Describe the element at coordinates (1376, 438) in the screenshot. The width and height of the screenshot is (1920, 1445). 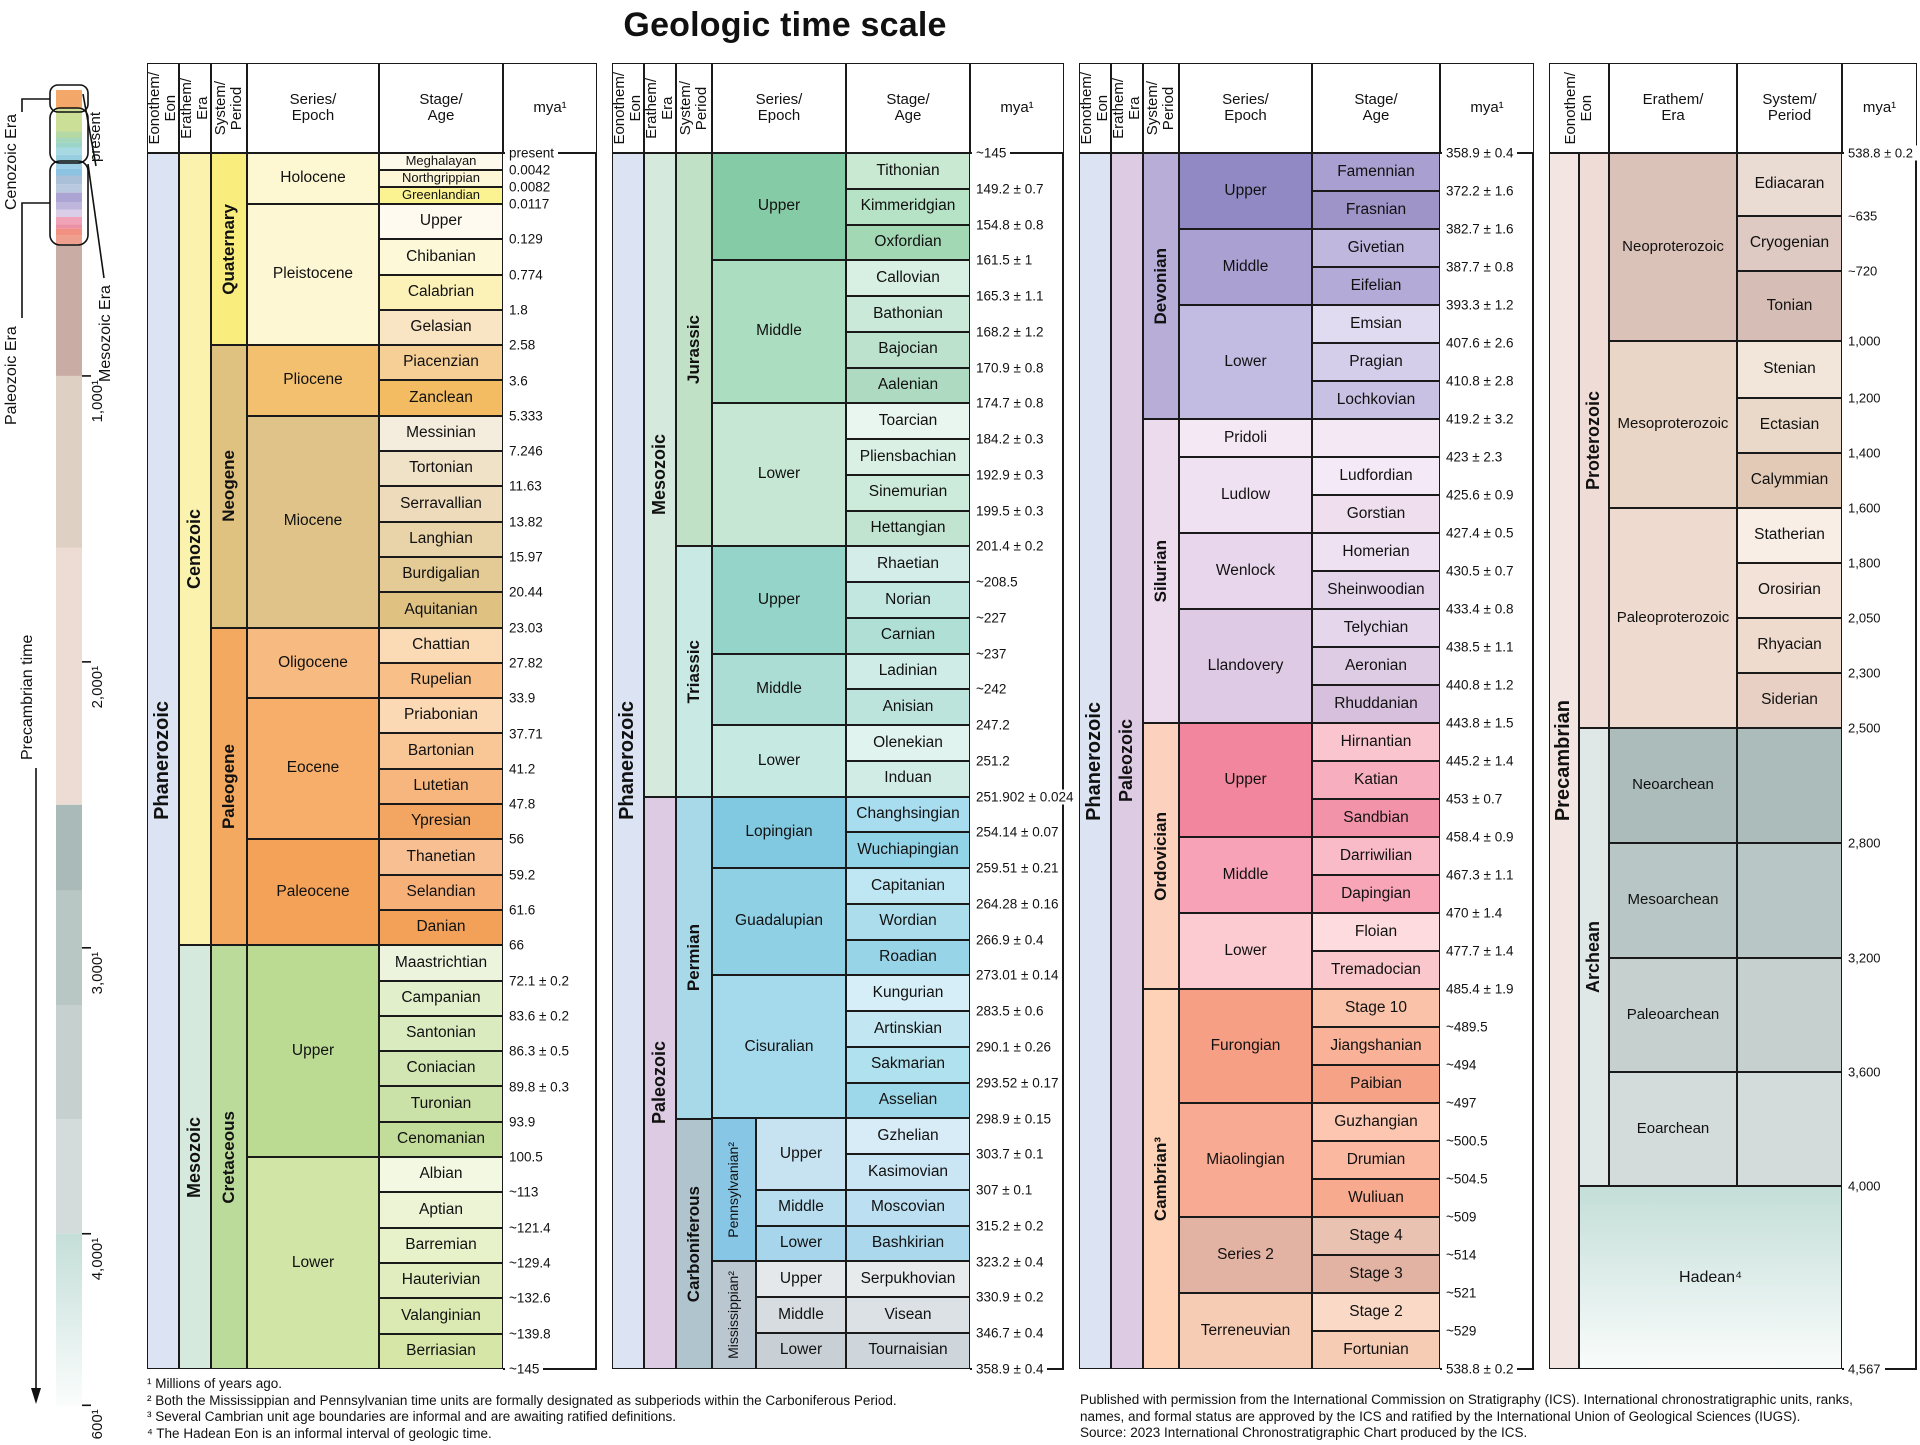
I see `stage-cell` at that location.